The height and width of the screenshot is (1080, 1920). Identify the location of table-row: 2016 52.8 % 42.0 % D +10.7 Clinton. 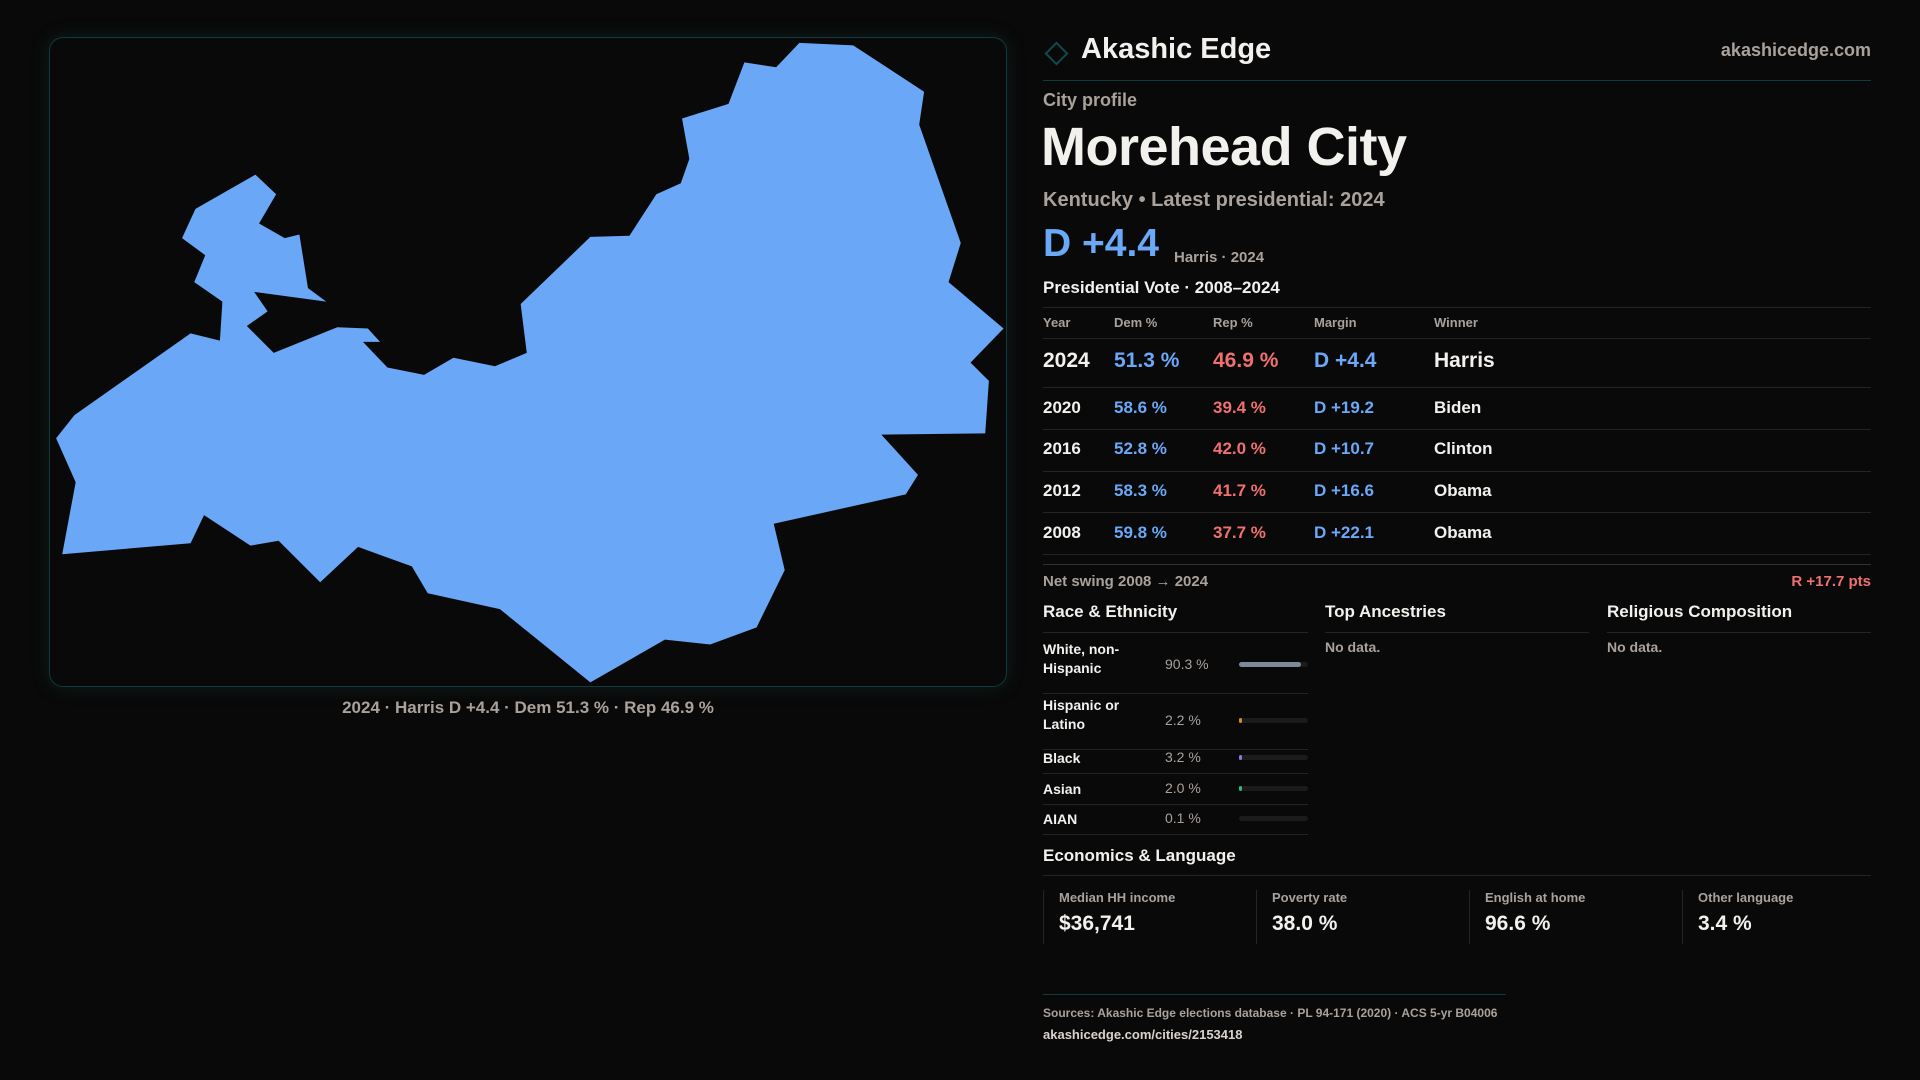
(1457, 449).